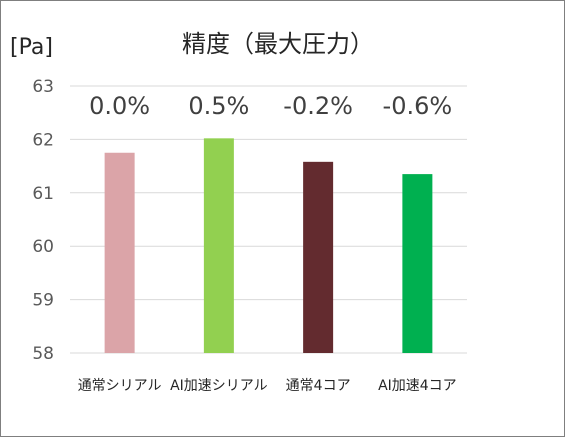  I want to click on x-tick-label: 通常シリアル, so click(120, 386).